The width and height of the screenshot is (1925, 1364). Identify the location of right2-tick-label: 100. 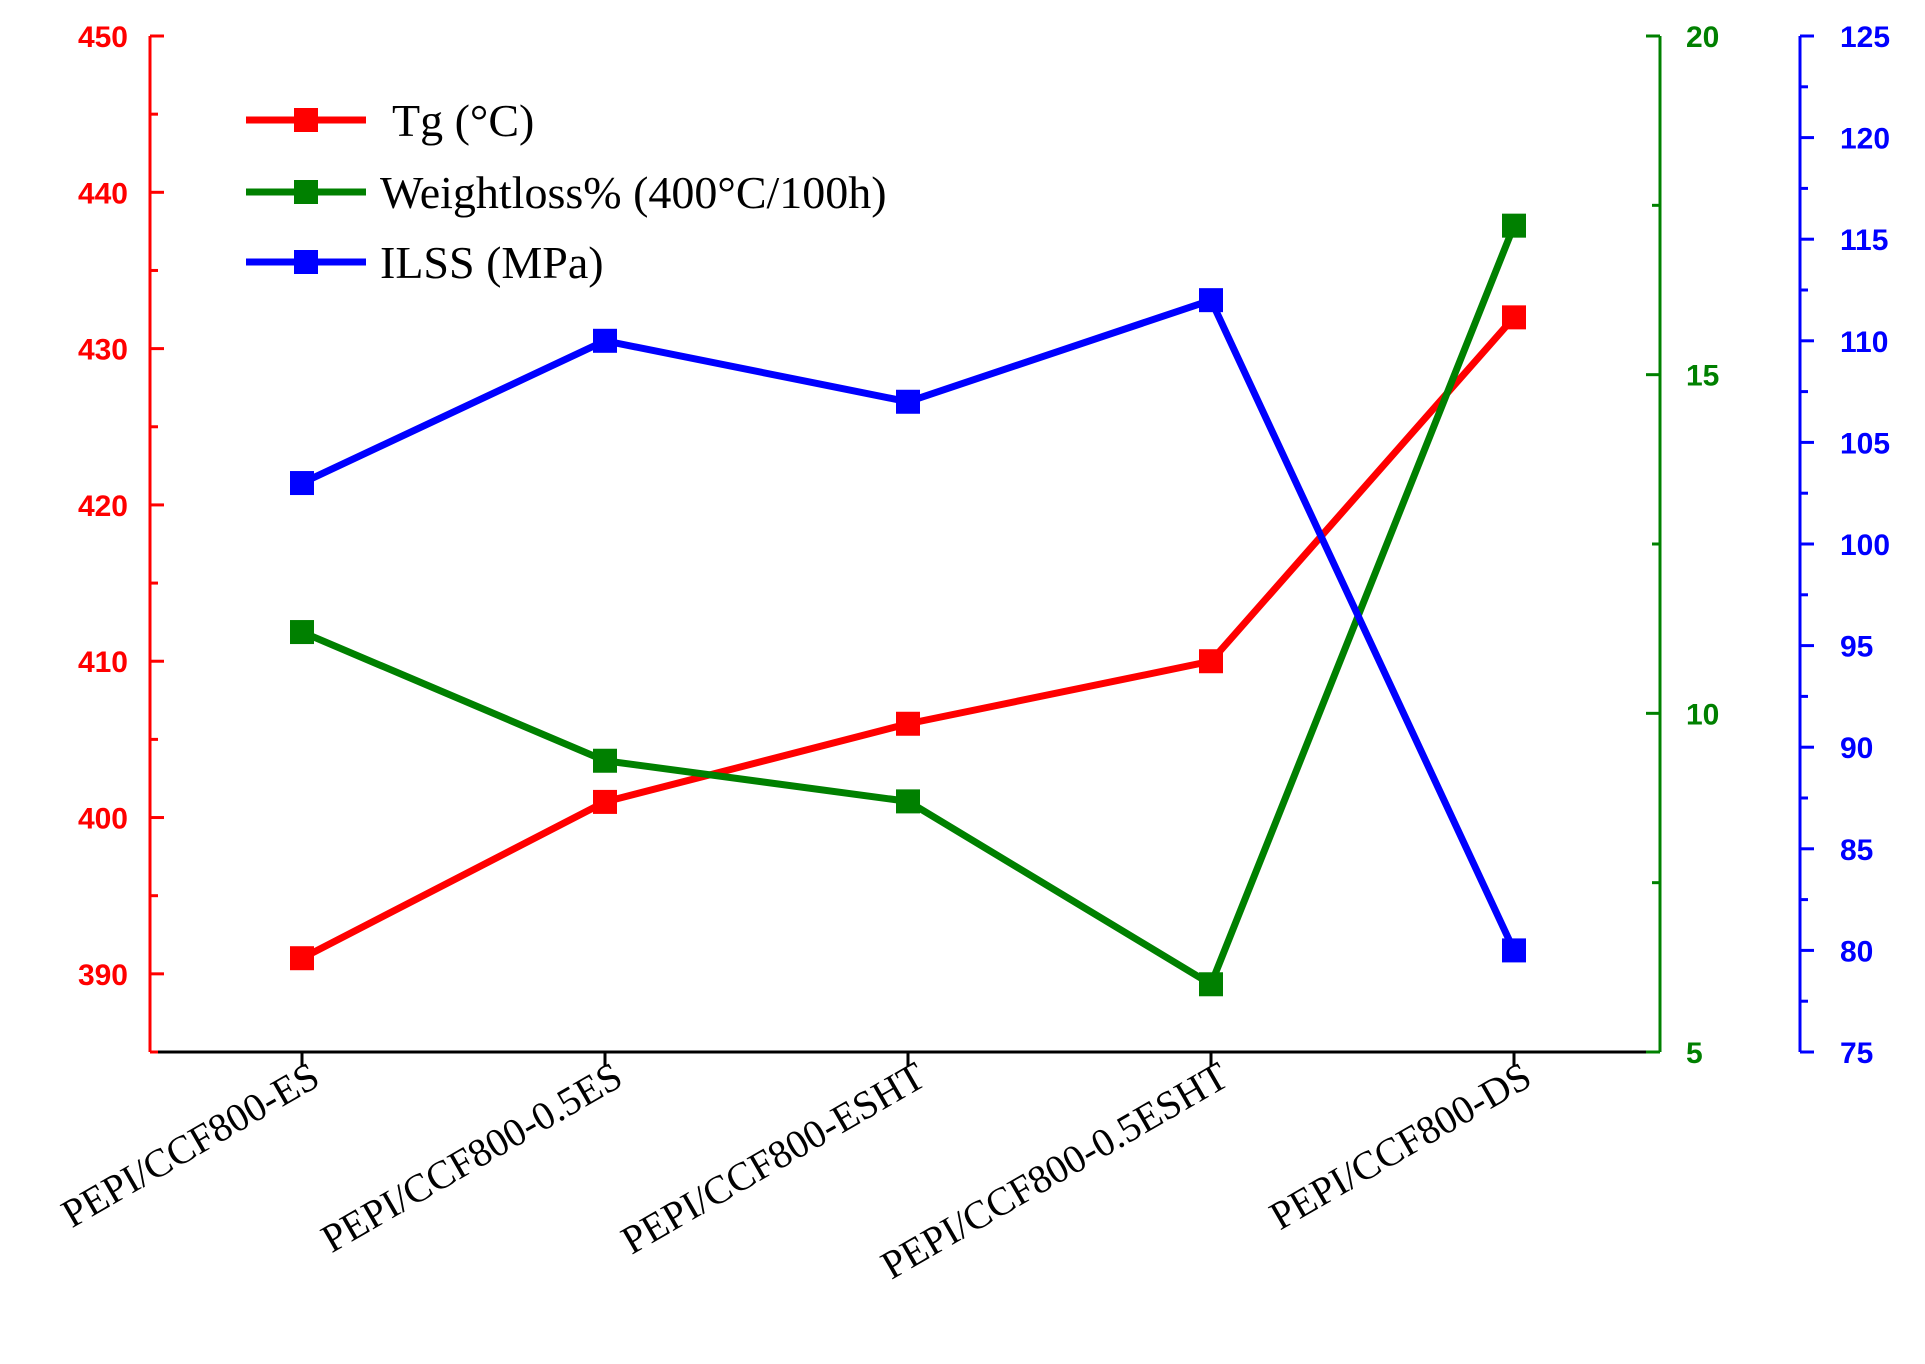
(1865, 545).